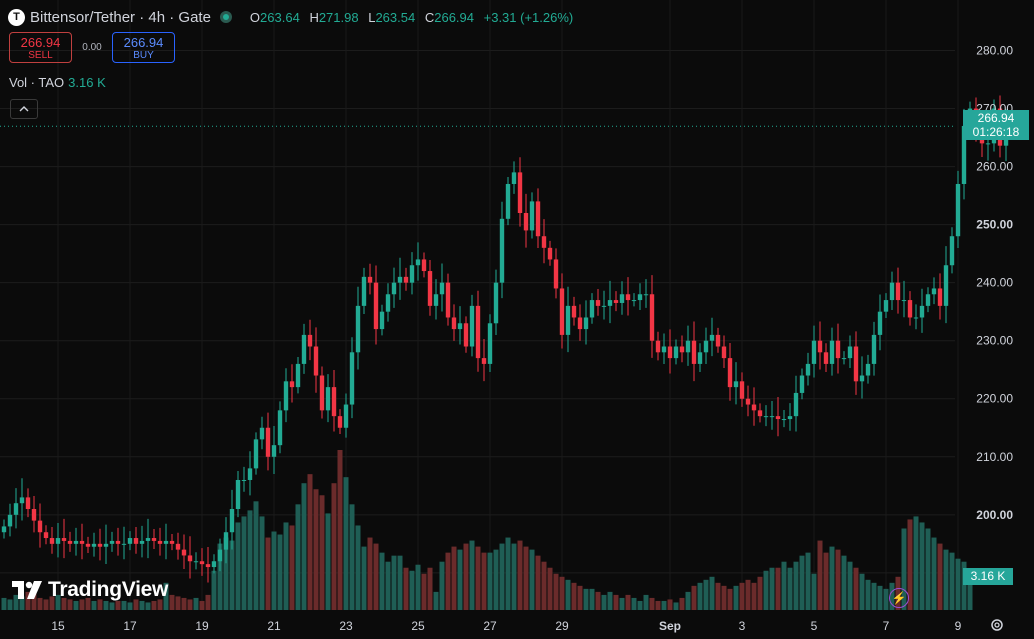  I want to click on volume-axis-label: 3.16 K, so click(988, 576).